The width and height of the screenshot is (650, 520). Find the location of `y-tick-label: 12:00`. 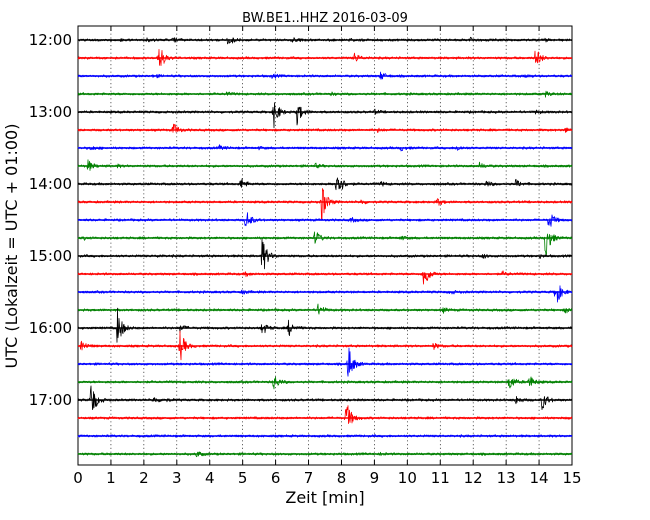

y-tick-label: 12:00 is located at coordinates (50, 40).